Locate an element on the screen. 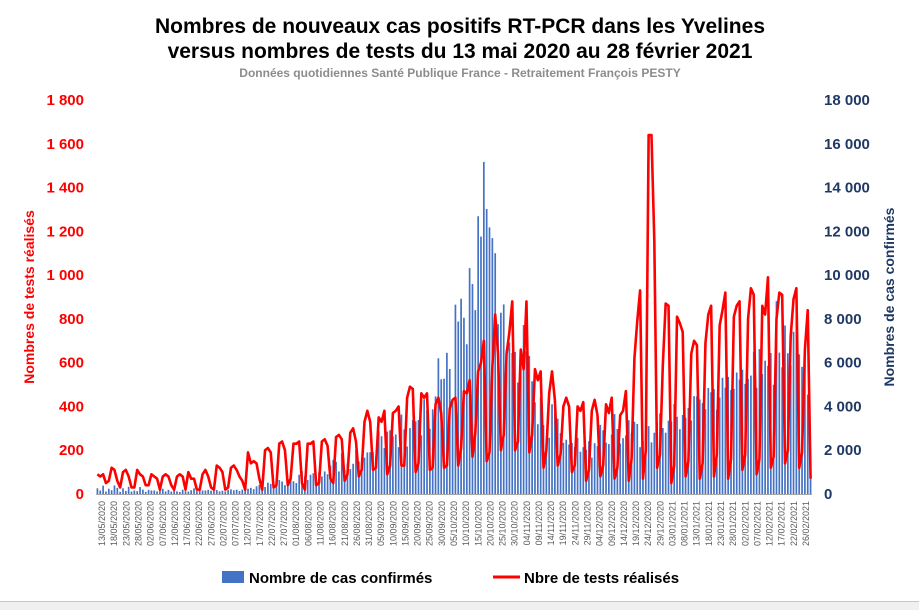 The image size is (919, 610). y-left-axis-title: Nombres de tests réalisés is located at coordinates (29, 297).